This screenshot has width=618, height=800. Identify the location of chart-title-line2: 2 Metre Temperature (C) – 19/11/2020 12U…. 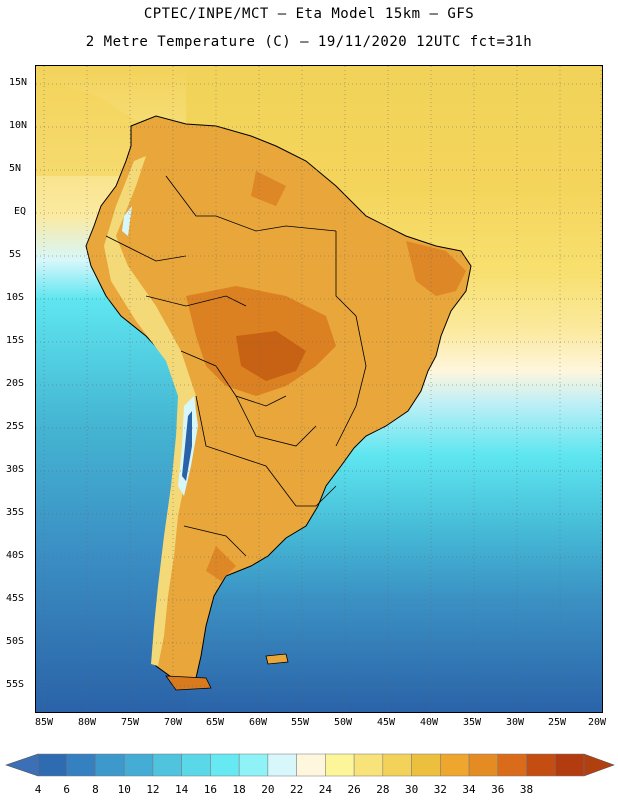
(309, 42).